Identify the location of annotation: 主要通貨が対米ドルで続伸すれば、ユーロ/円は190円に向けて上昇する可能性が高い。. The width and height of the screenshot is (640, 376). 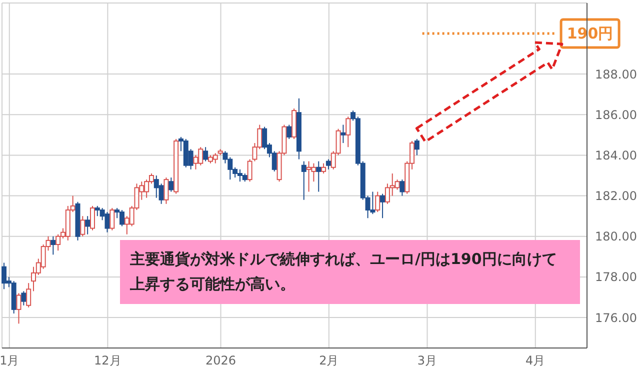
(350, 272).